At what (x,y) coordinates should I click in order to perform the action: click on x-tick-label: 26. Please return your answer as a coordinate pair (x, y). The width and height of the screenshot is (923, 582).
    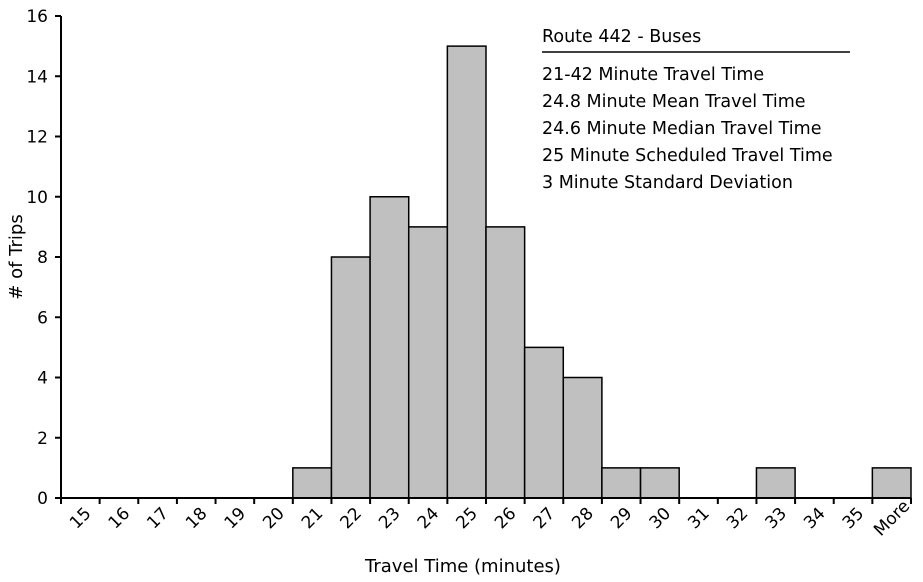
    Looking at the image, I should click on (505, 518).